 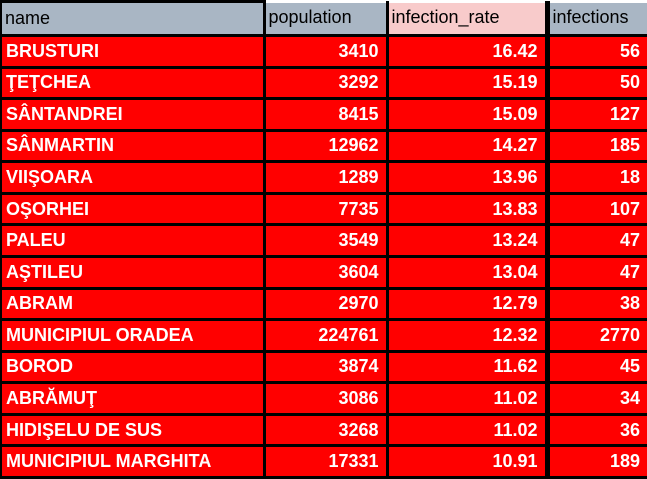 What do you see at coordinates (467, 272) in the screenshot?
I see `cell-infection-rate: 13.04` at bounding box center [467, 272].